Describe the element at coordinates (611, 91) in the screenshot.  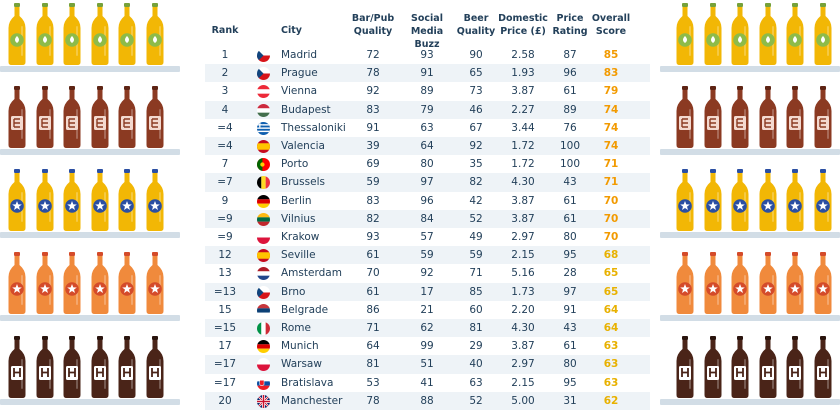
I see `overall-score-cell: 79` at that location.